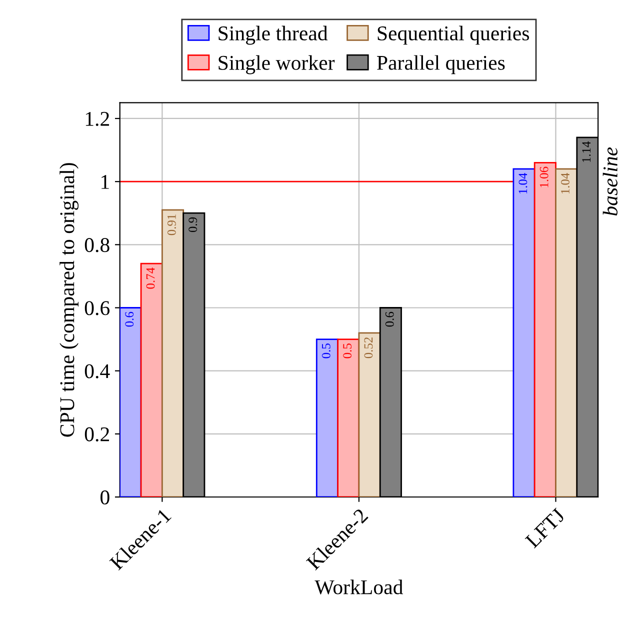  I want to click on y-tick-label: 0.6, so click(97, 308).